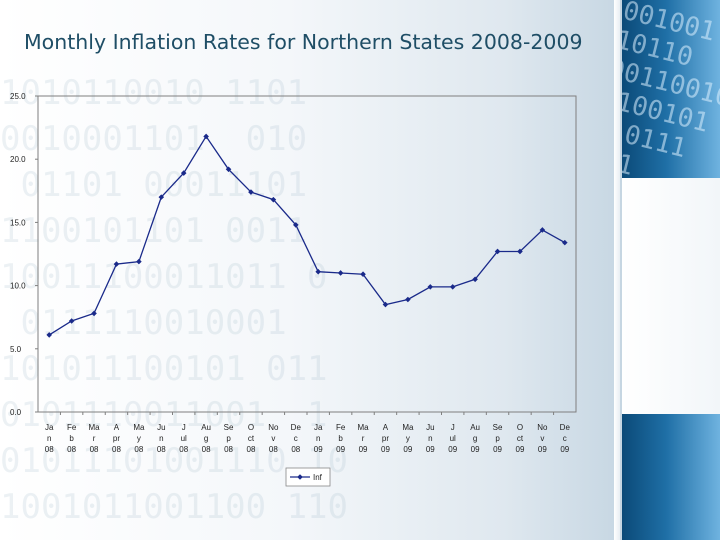 Image resolution: width=720 pixels, height=540 pixels. What do you see at coordinates (308, 477) in the screenshot?
I see `legend: Inf` at bounding box center [308, 477].